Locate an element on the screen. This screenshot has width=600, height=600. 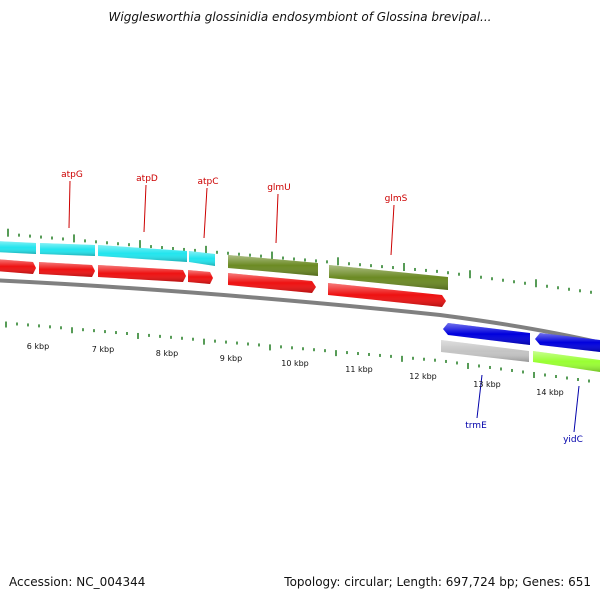
scale-tick-label: 9 kbp is located at coordinates (231, 358).